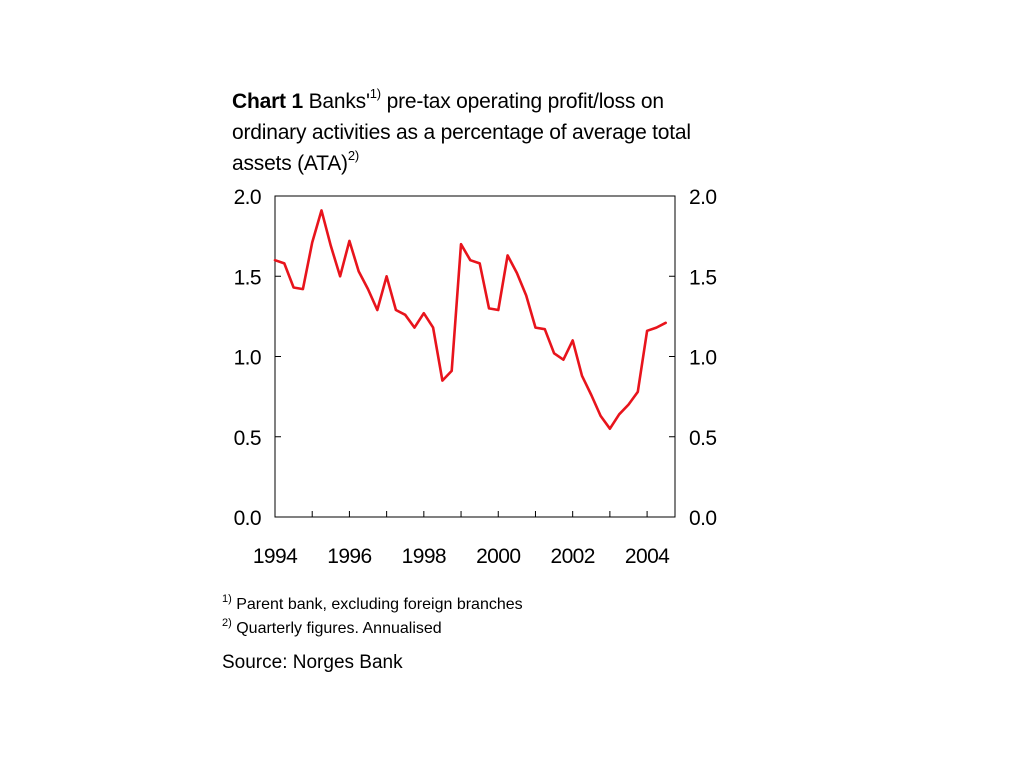 Image resolution: width=1024 pixels, height=768 pixels. I want to click on title-footnote-marker-1: 1), so click(375, 93).